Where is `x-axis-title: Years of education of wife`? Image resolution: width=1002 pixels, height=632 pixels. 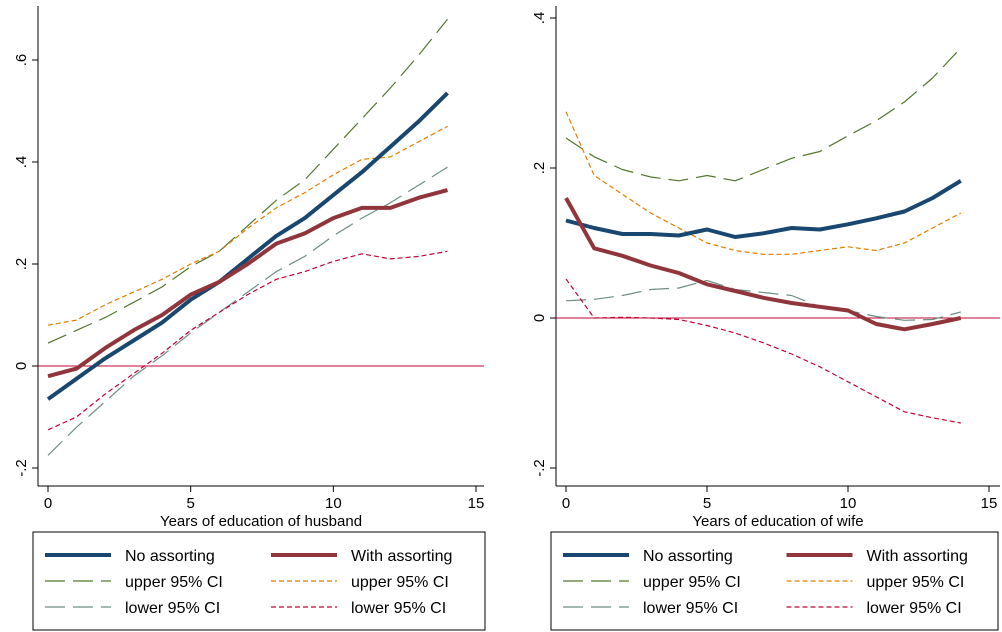
x-axis-title: Years of education of wife is located at coordinates (777, 521).